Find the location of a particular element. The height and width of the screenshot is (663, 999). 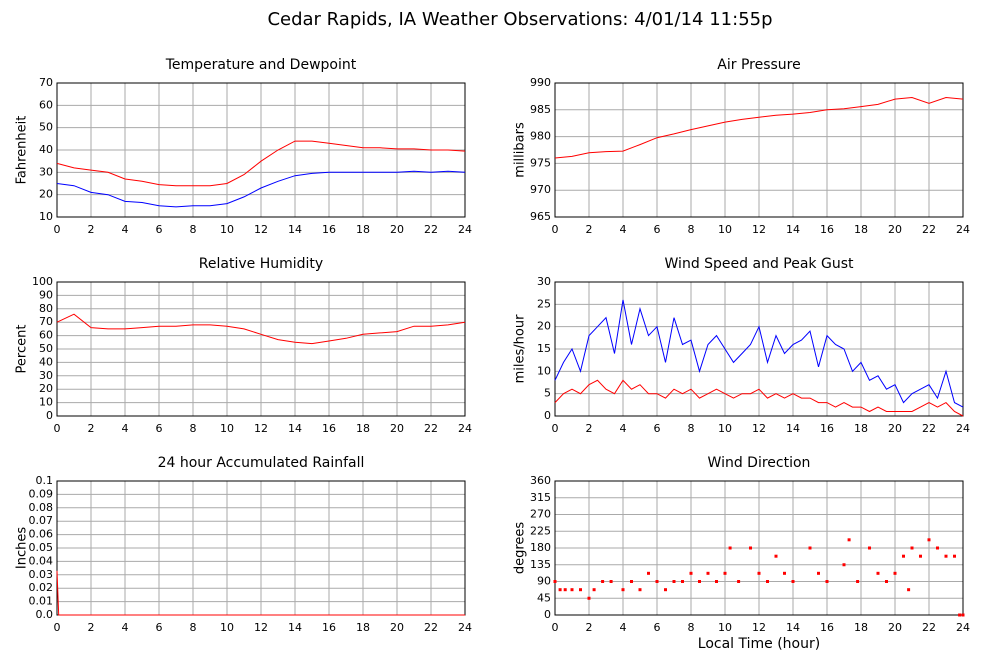

plot-title: Temperature and Dewpoint is located at coordinates (261, 65).